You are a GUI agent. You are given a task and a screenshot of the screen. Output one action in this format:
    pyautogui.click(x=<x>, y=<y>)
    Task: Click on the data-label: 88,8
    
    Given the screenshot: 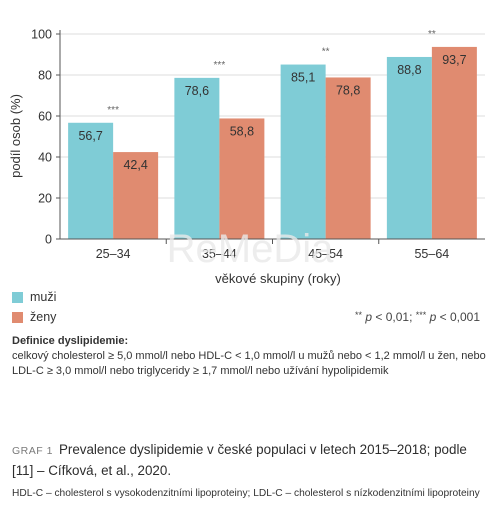 What is the action you would take?
    pyautogui.click(x=409, y=70)
    